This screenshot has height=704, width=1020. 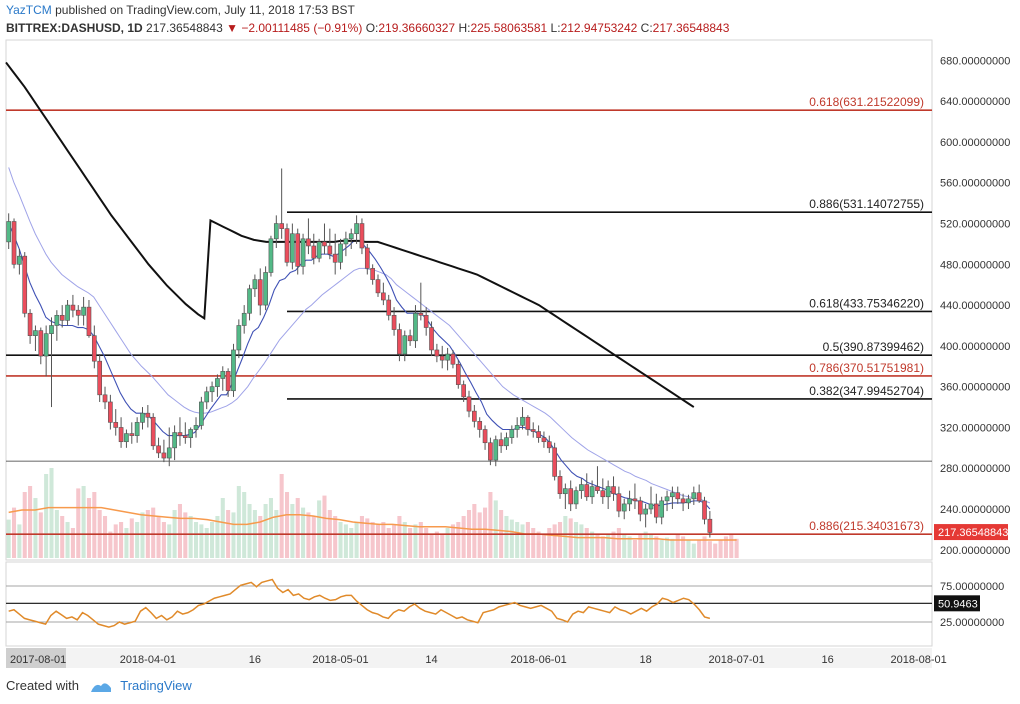 What do you see at coordinates (975, 61) in the screenshot?
I see `y-tick-label: 680.00000000` at bounding box center [975, 61].